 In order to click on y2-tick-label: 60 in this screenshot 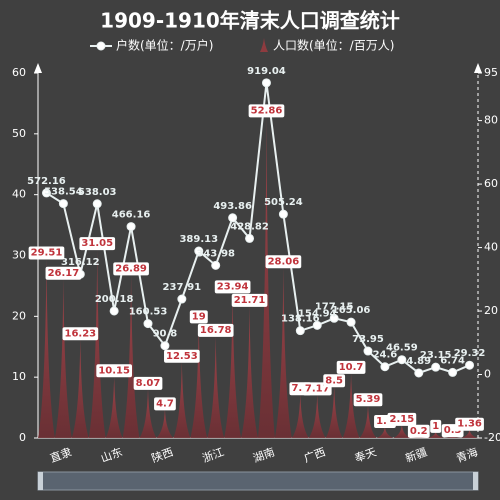, I will do `click(491, 183)`.